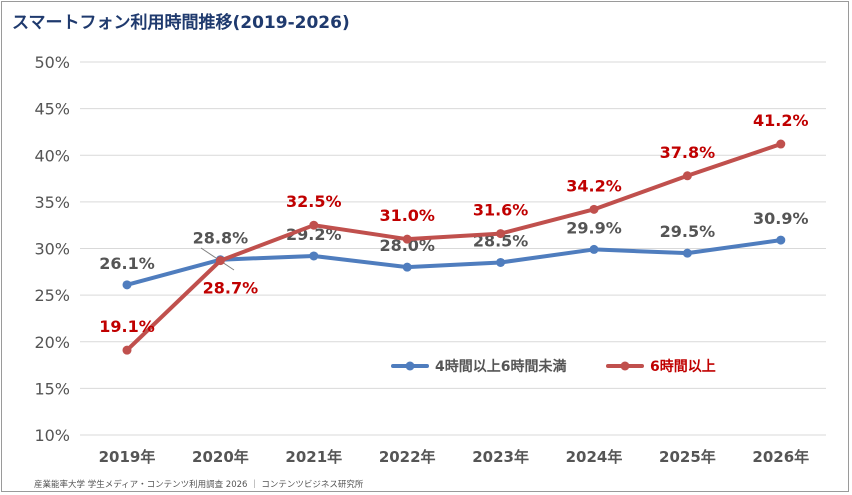 The width and height of the screenshot is (852, 495). What do you see at coordinates (231, 288) in the screenshot?
I see `data-label: 28.7%` at bounding box center [231, 288].